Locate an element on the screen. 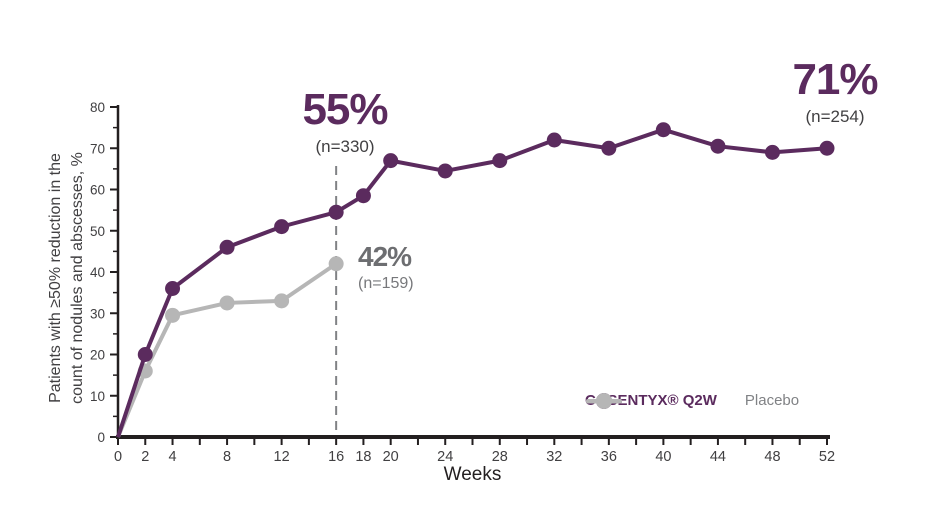 The height and width of the screenshot is (521, 927). x-axis-title: Weeks is located at coordinates (472, 474).